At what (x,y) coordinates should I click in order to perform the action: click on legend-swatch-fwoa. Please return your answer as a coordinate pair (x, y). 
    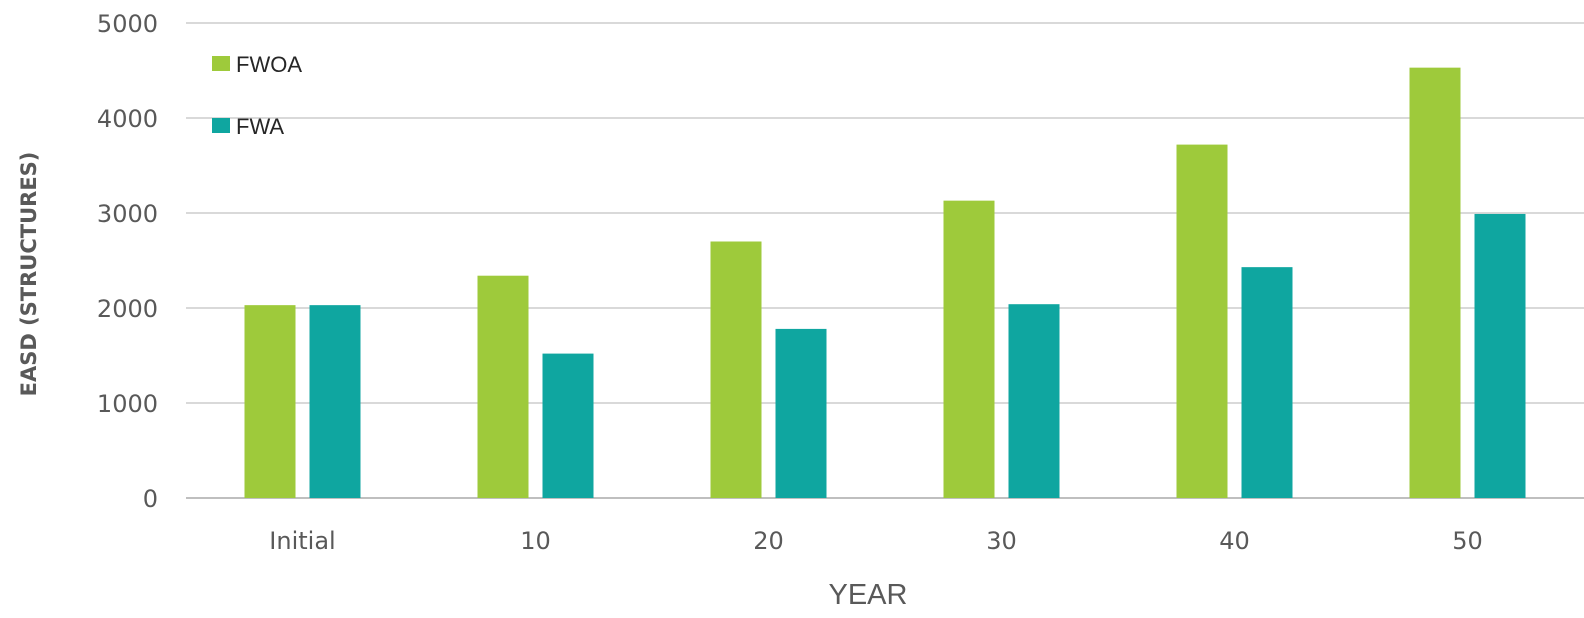
    Looking at the image, I should click on (221, 63).